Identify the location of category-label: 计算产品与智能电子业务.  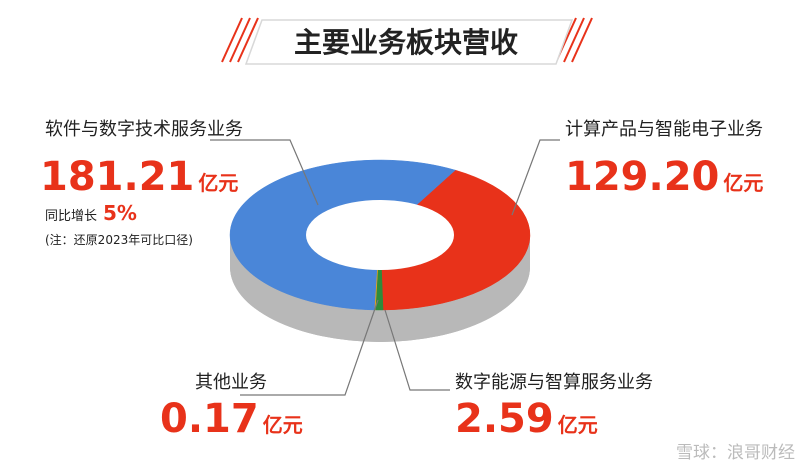
(664, 129).